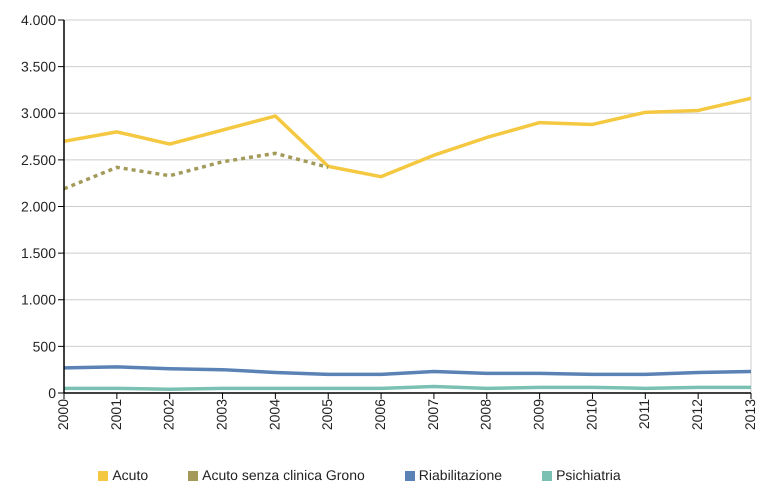 This screenshot has width=763, height=491. What do you see at coordinates (327, 414) in the screenshot?
I see `x-tick-label: 2005` at bounding box center [327, 414].